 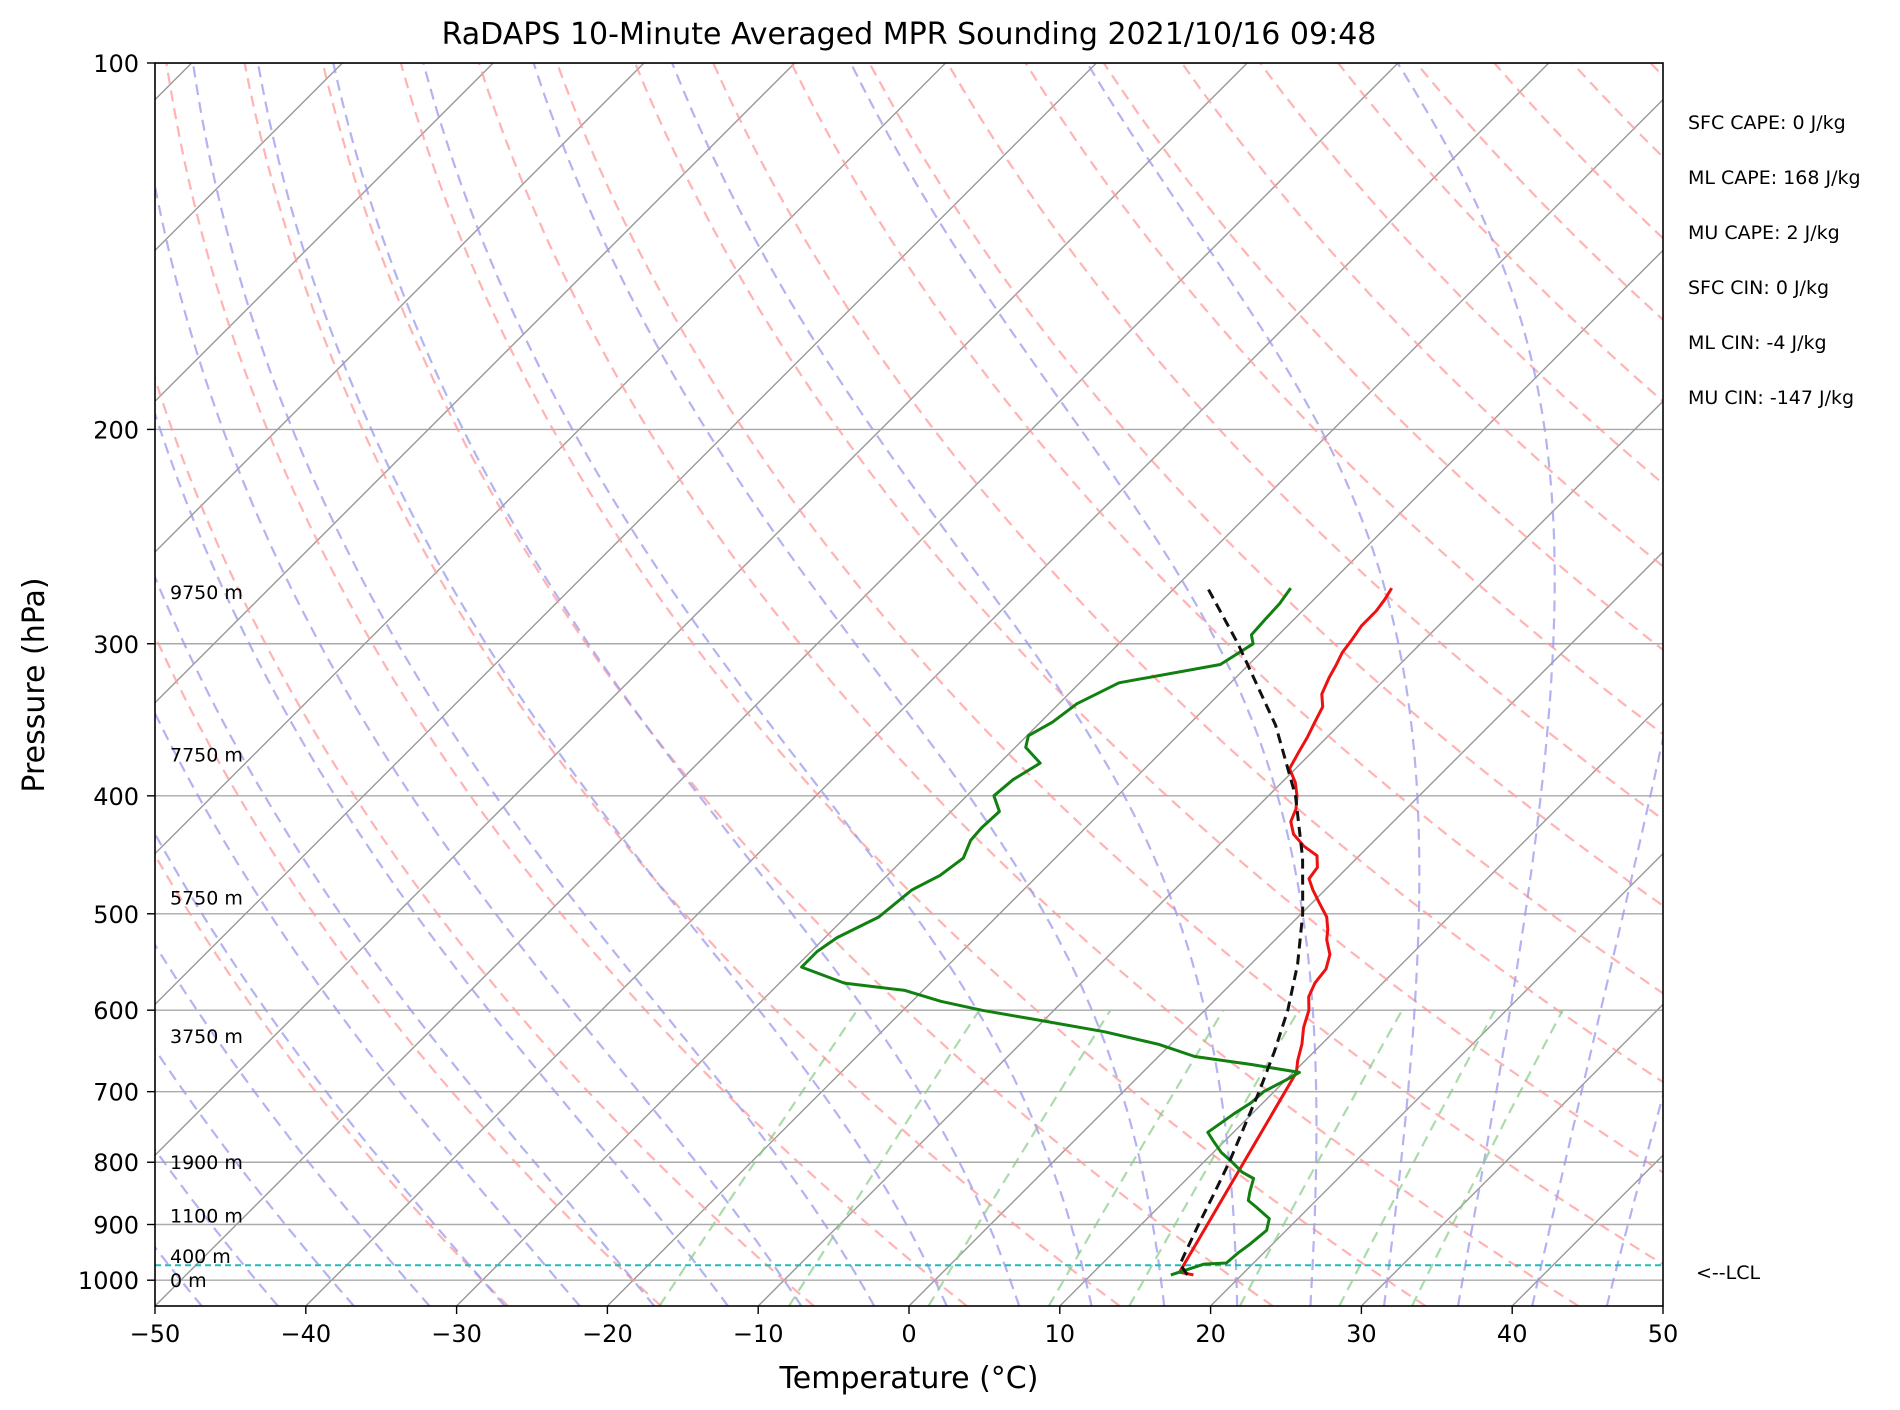 I want to click on x-tick-label: −10, so click(x=758, y=1334).